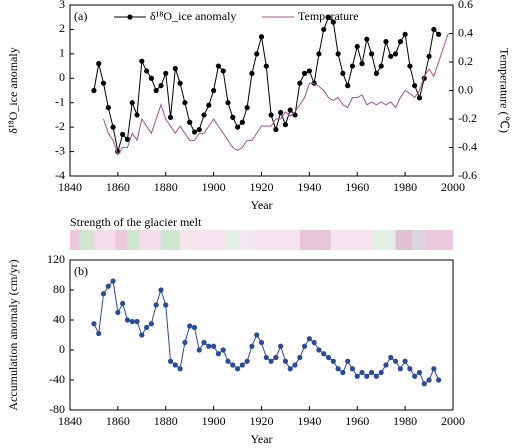 The image size is (513, 448). What do you see at coordinates (467, 118) in the screenshot?
I see `y2-tick-label: -0.2` at bounding box center [467, 118].